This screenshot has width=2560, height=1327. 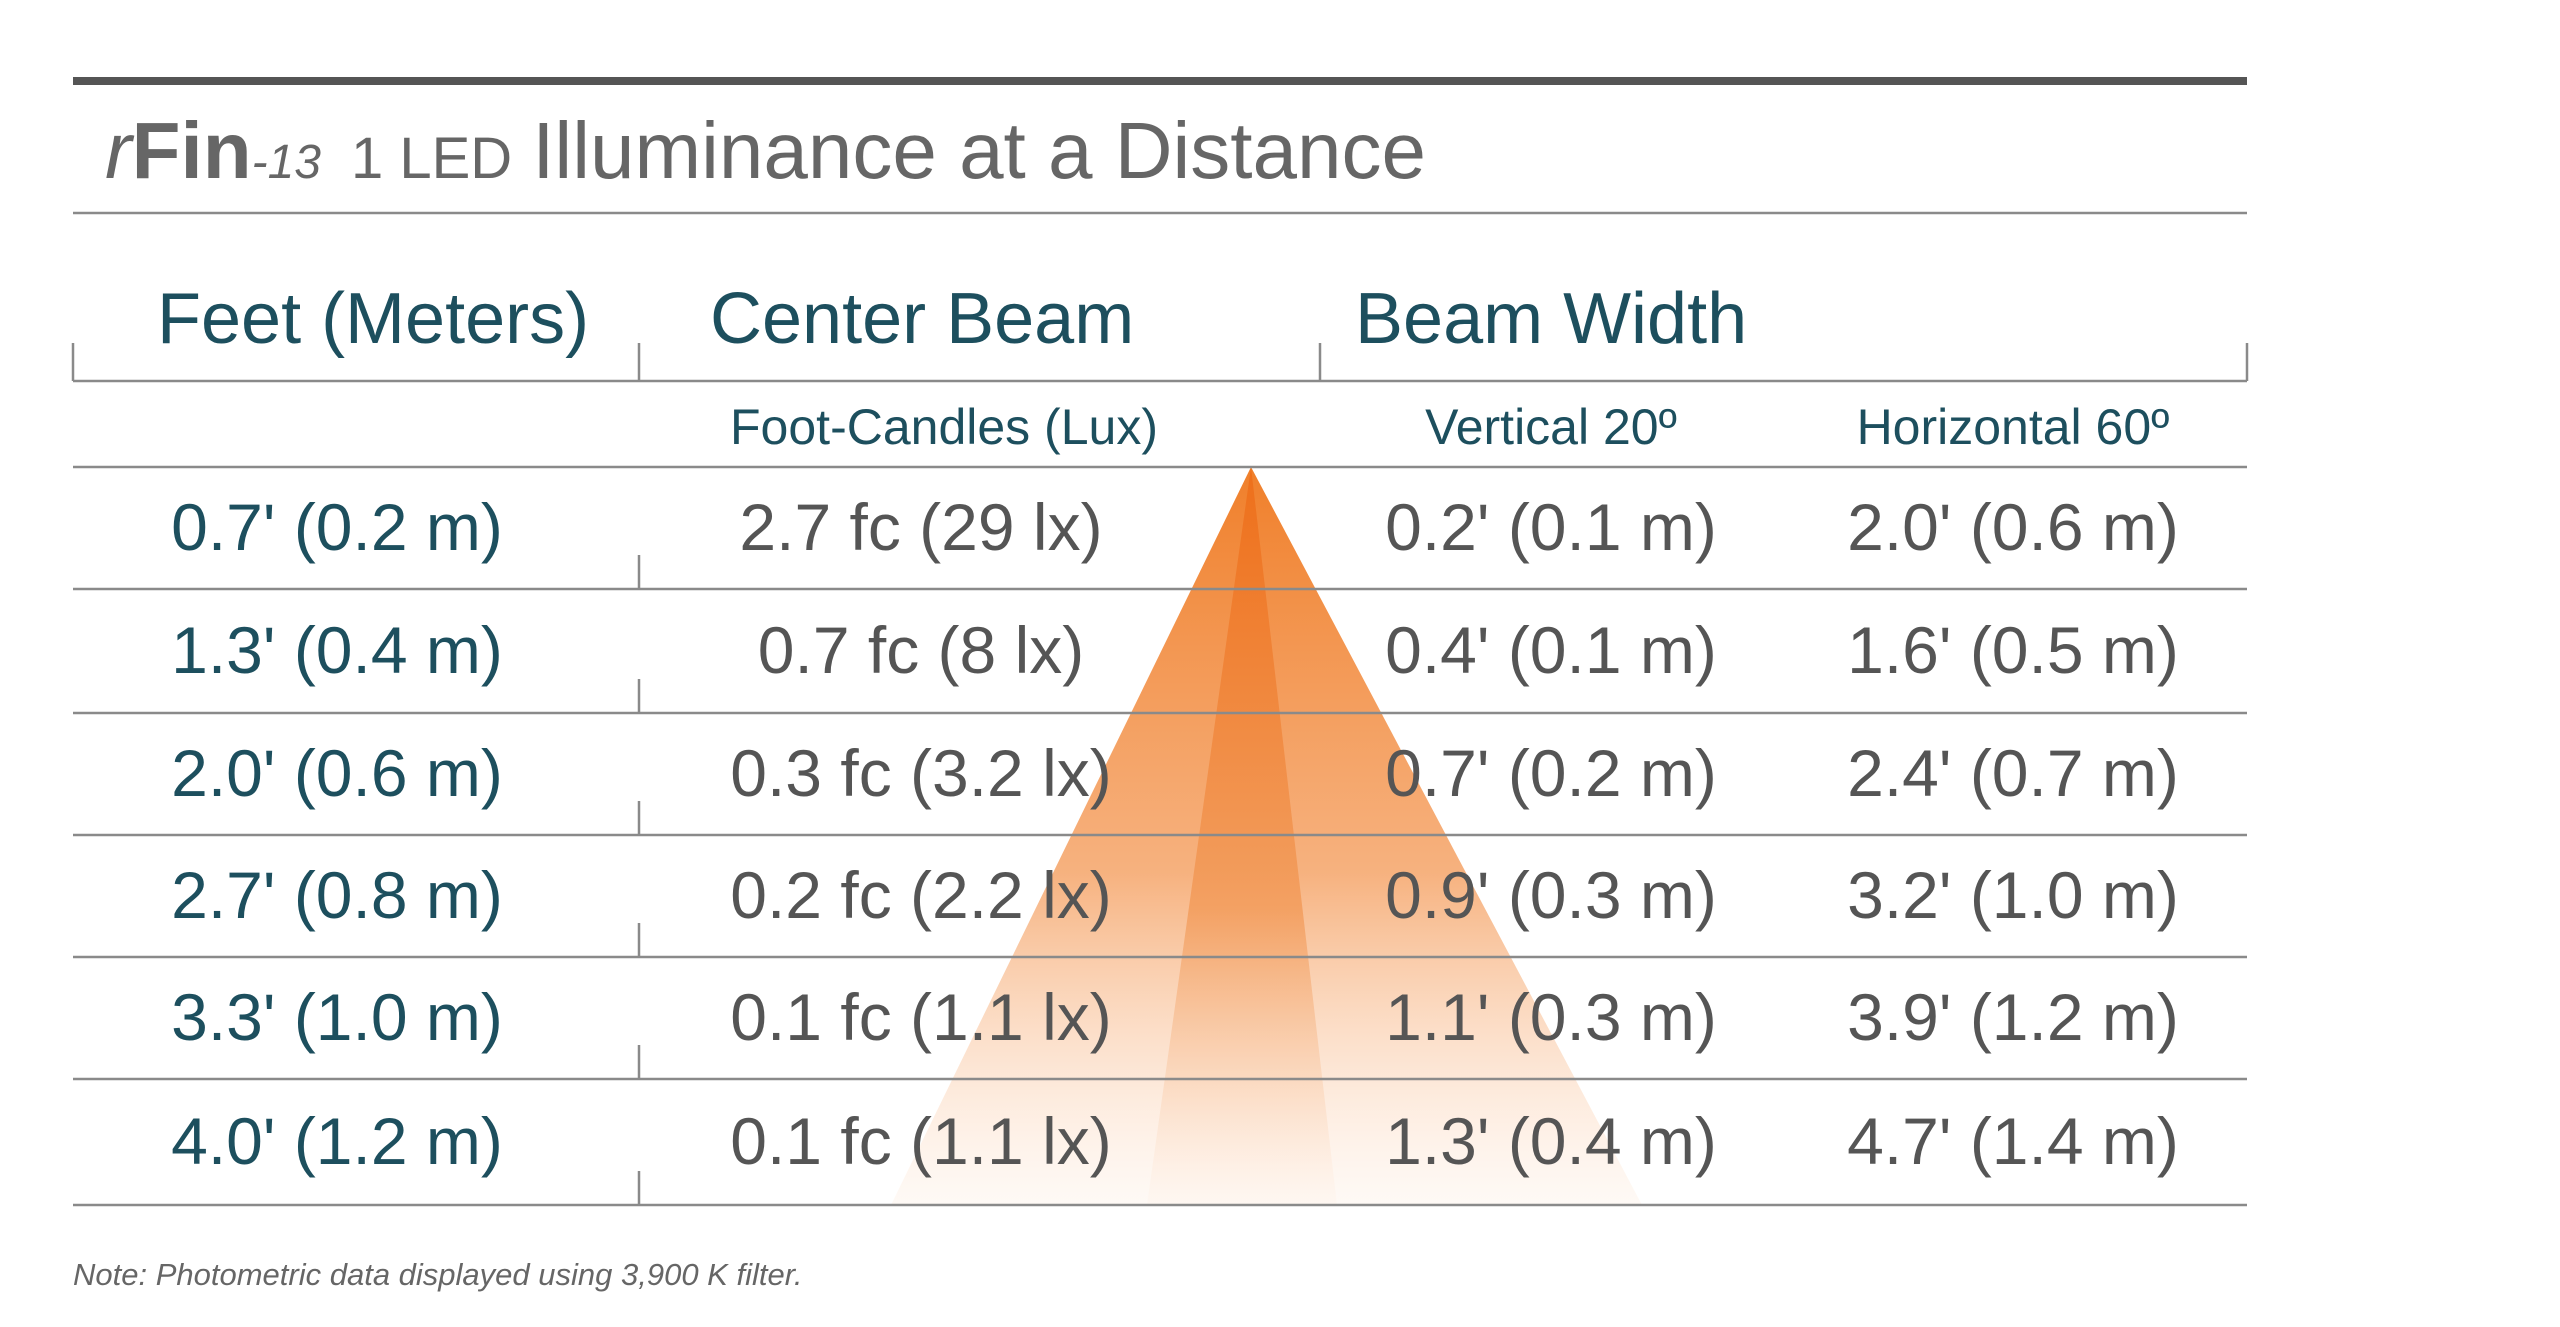 What do you see at coordinates (921, 650) in the screenshot?
I see `cell: 0.7 fc (8 lx)` at bounding box center [921, 650].